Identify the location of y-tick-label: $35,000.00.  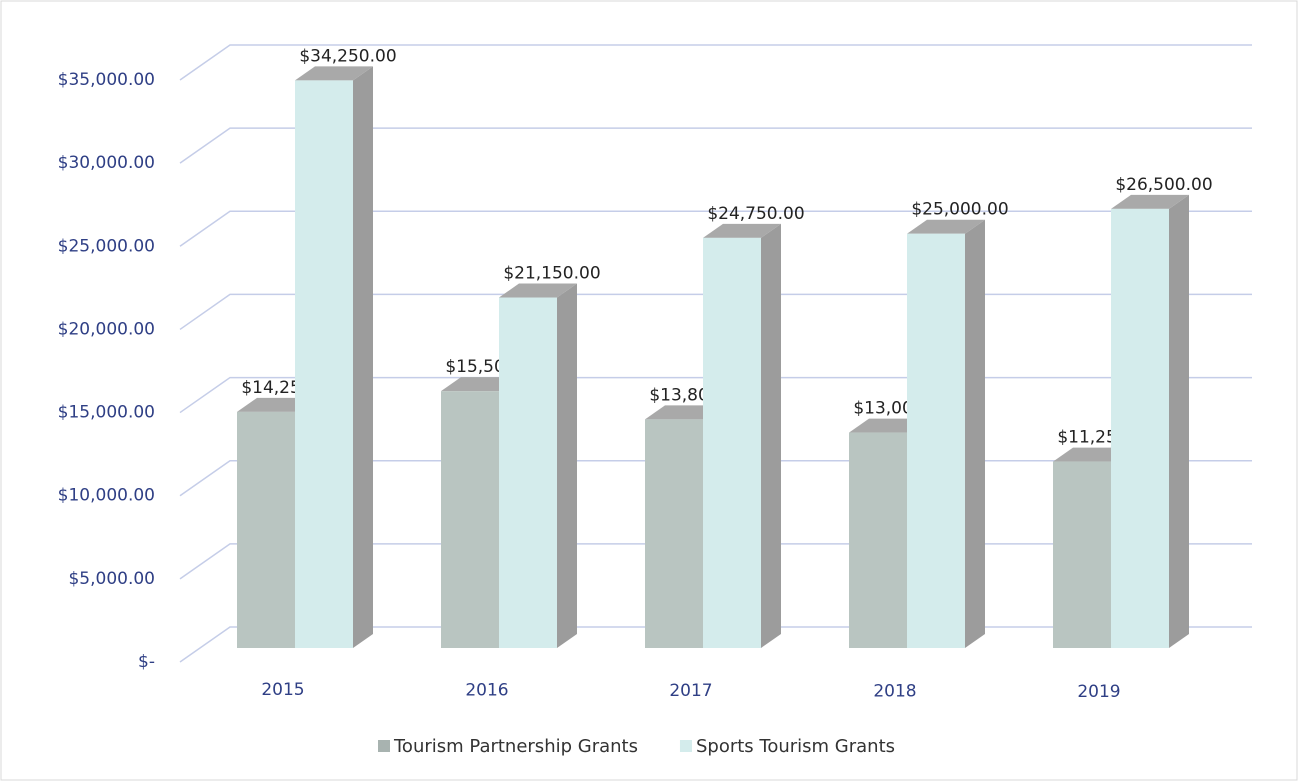
(106, 80).